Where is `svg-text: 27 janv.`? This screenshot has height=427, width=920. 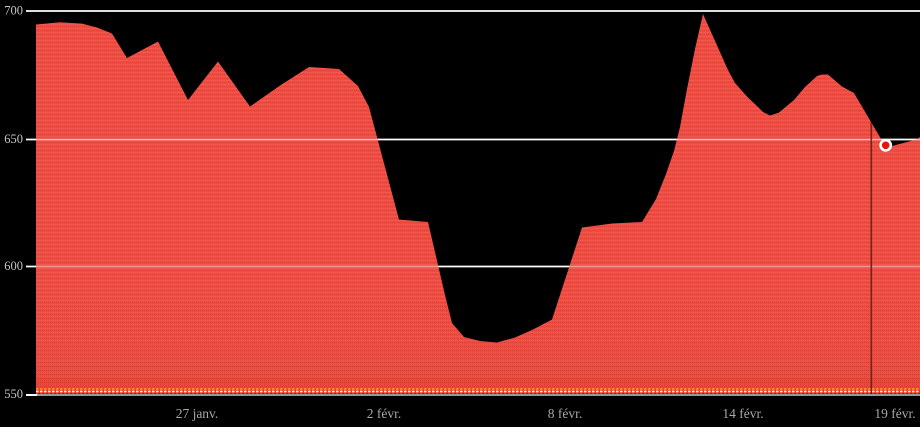
svg-text: 27 janv. is located at coordinates (197, 413).